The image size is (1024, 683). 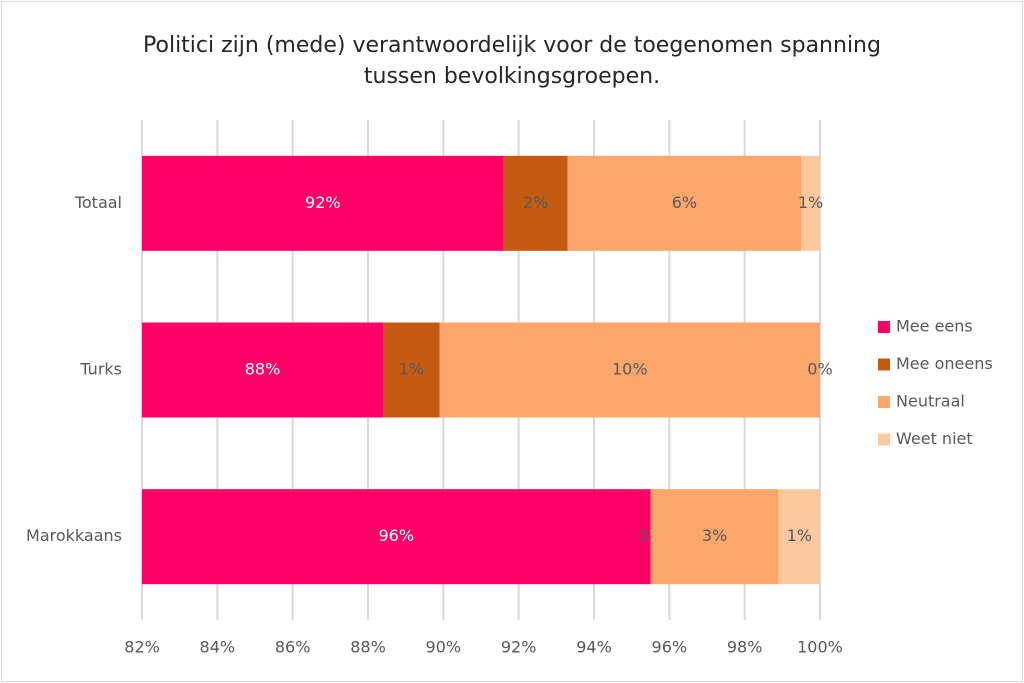 What do you see at coordinates (519, 647) in the screenshot?
I see `x-tick-label: 92%` at bounding box center [519, 647].